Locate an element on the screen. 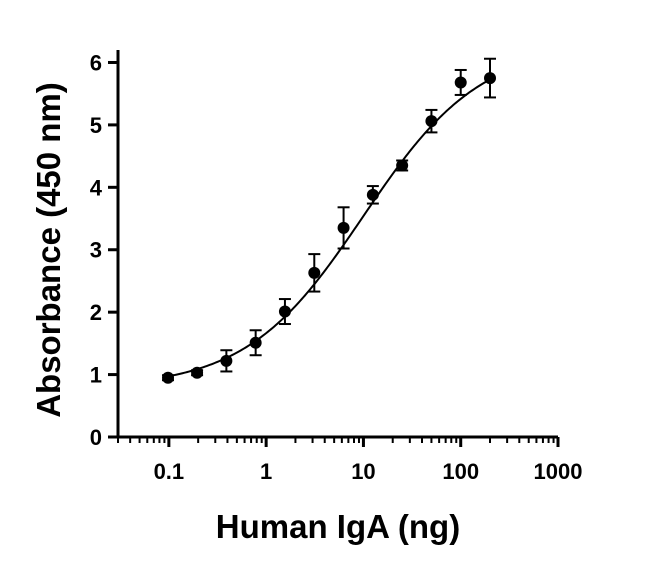  y-tick-label: 6 is located at coordinates (96, 62).